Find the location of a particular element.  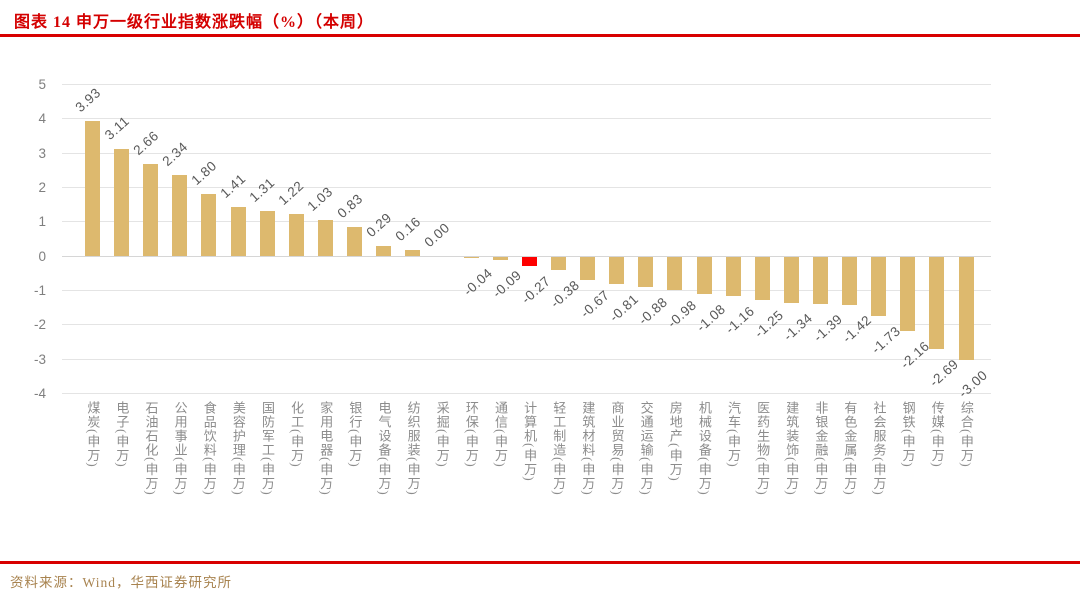

value-label: 1.22 is located at coordinates (291, 192).